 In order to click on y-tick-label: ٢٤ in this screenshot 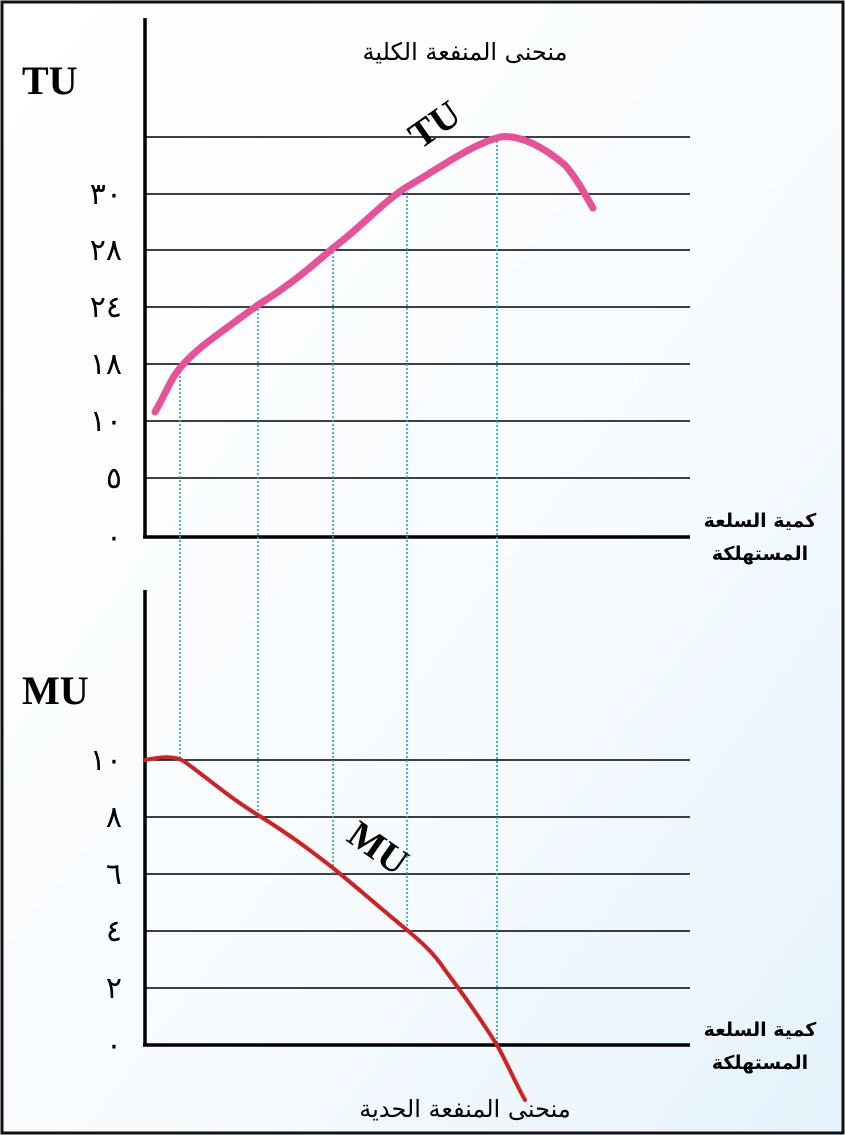, I will do `click(106, 307)`.